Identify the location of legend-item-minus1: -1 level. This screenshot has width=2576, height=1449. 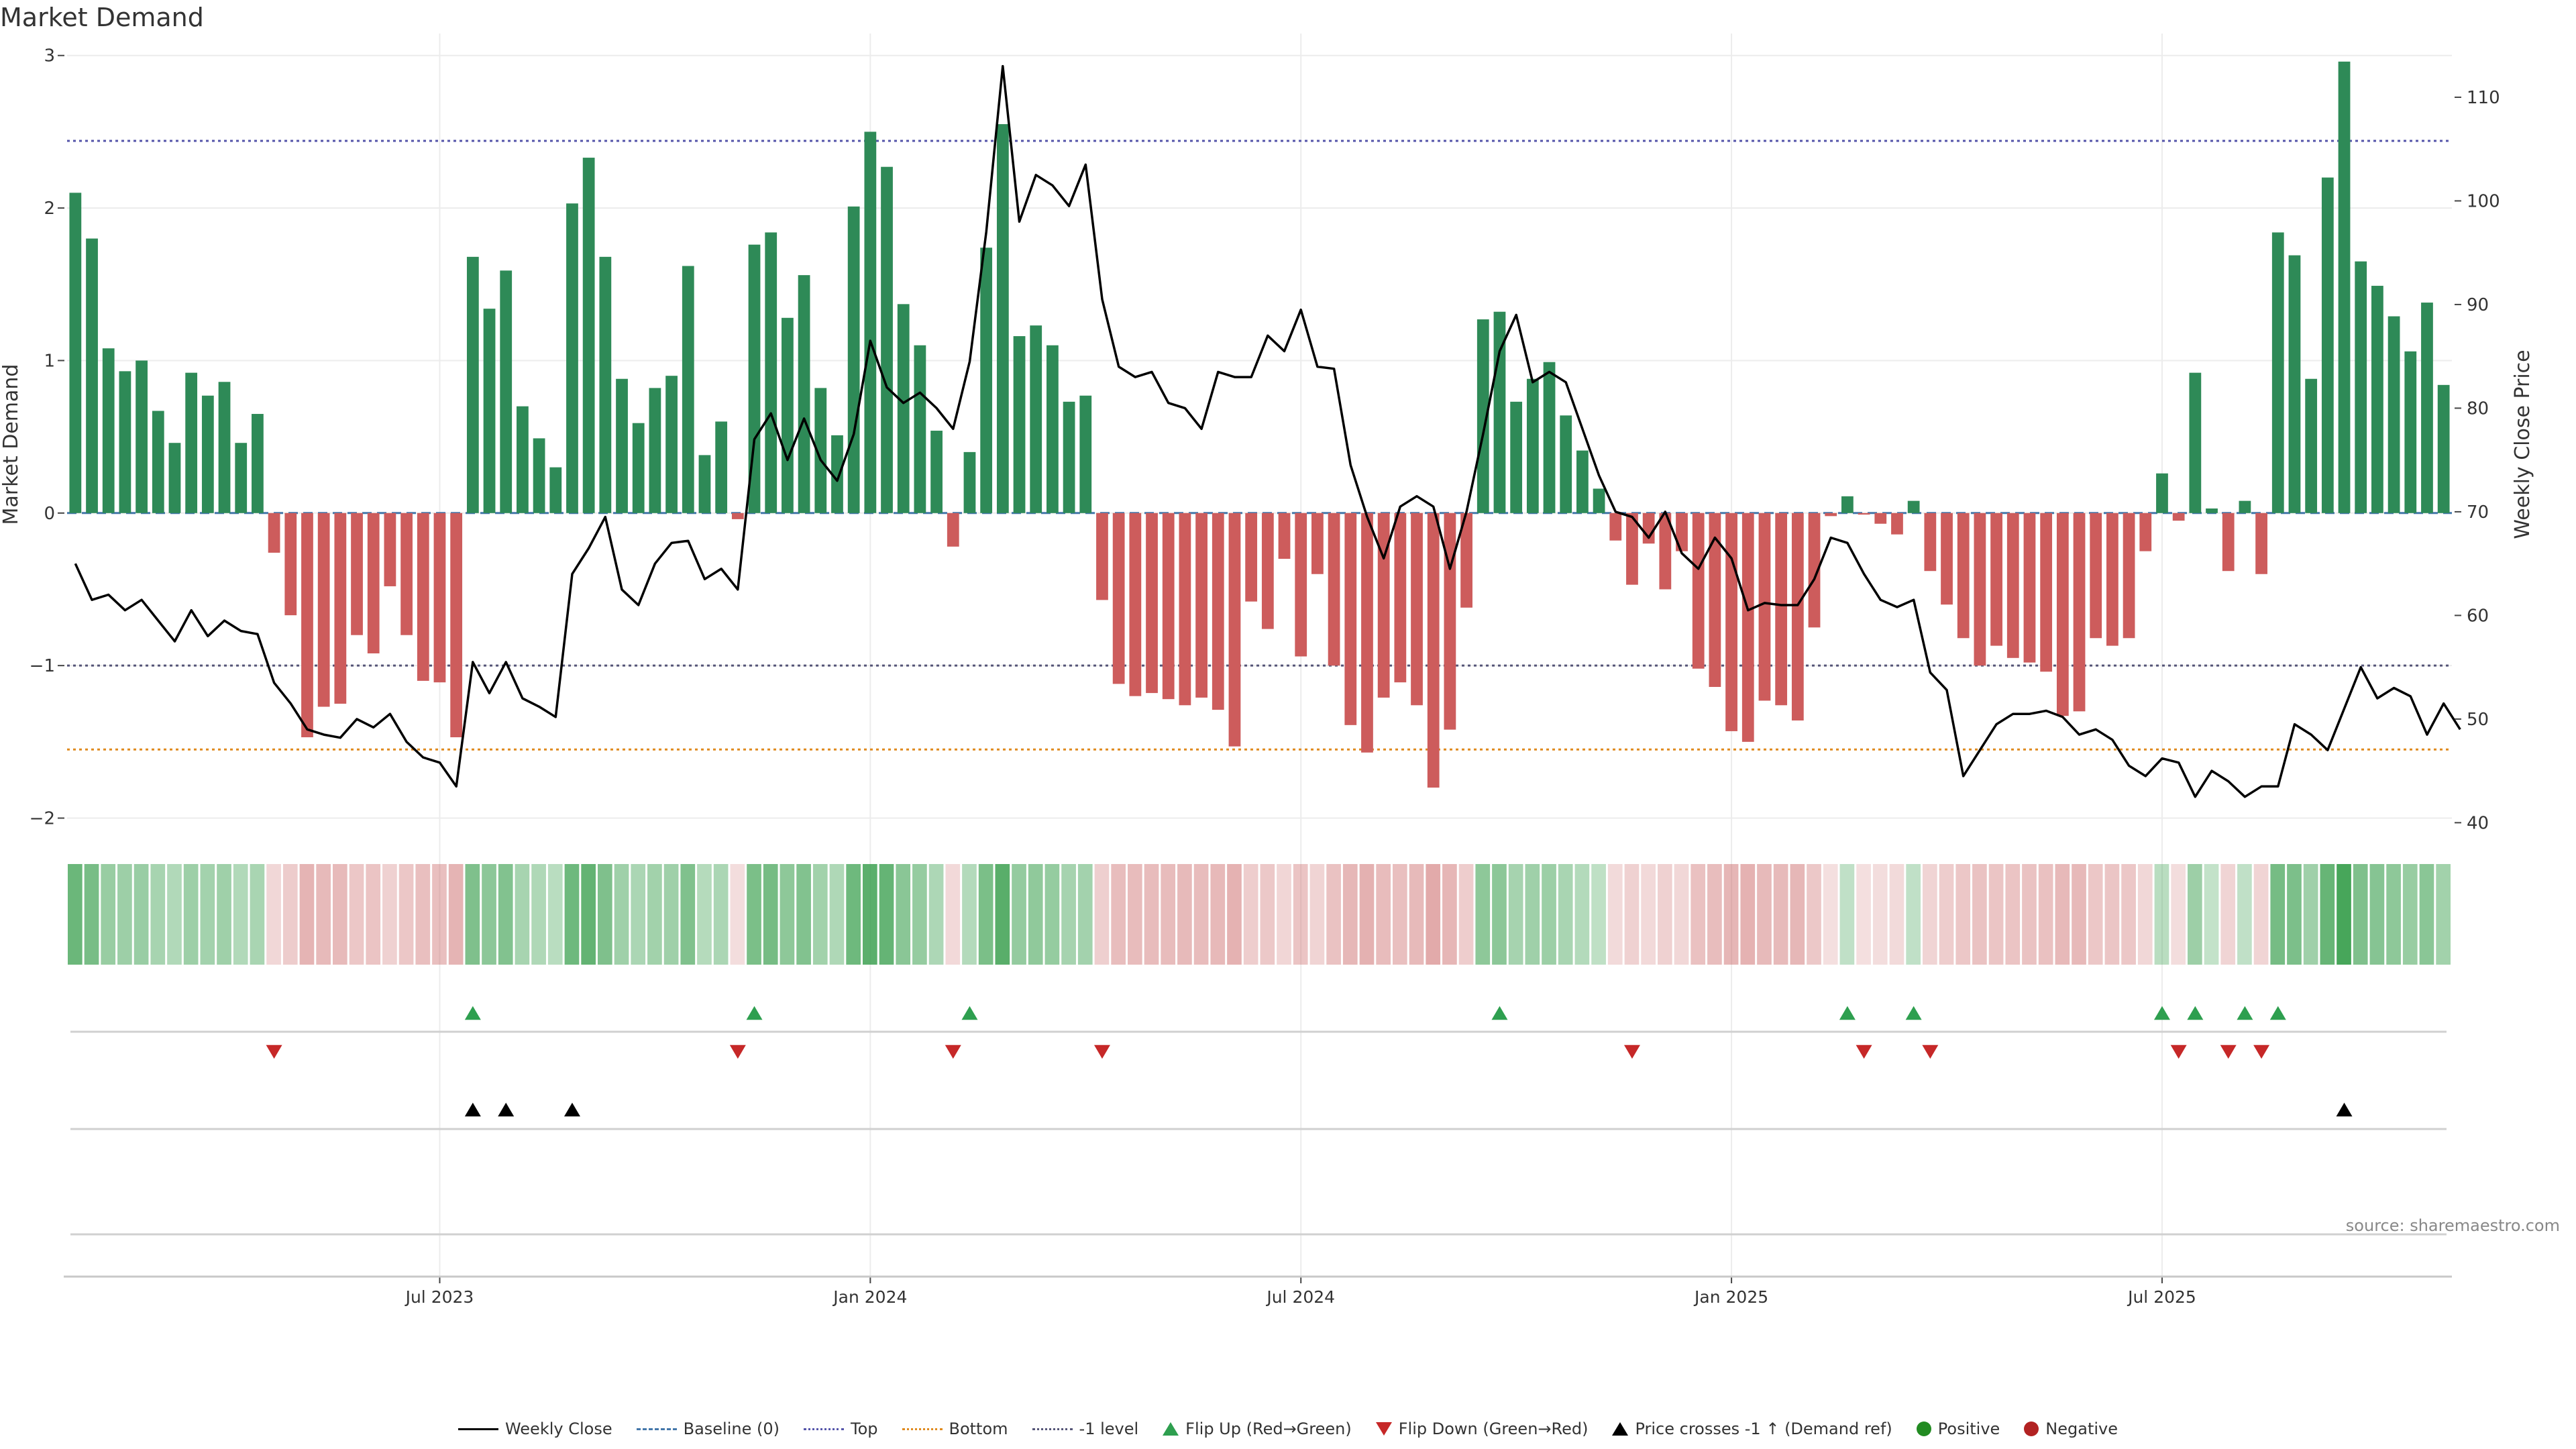
(1085, 1428).